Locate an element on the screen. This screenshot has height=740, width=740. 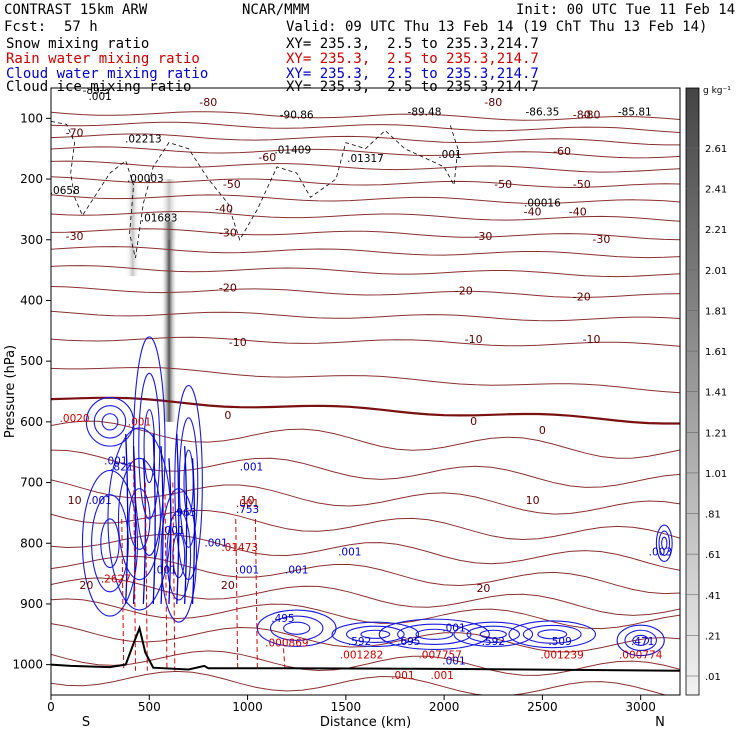
colorbar-tick-label: 2.21 is located at coordinates (716, 230).